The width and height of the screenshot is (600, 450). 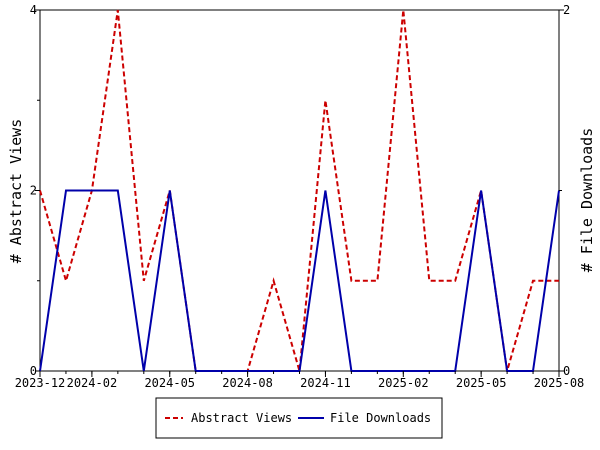 I want to click on x-tick-label: 2025-05, so click(x=481, y=383).